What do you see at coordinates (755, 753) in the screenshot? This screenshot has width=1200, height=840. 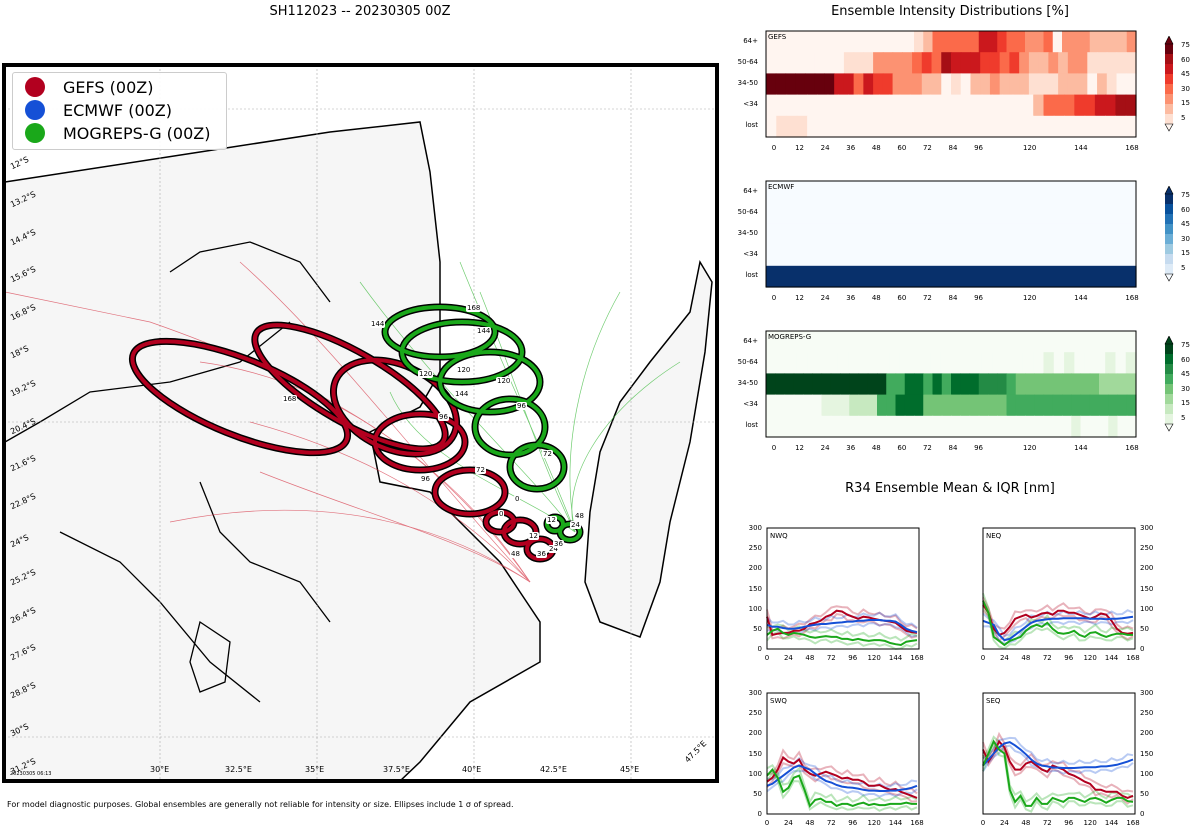 I see `r34-y-tick: 150` at bounding box center [755, 753].